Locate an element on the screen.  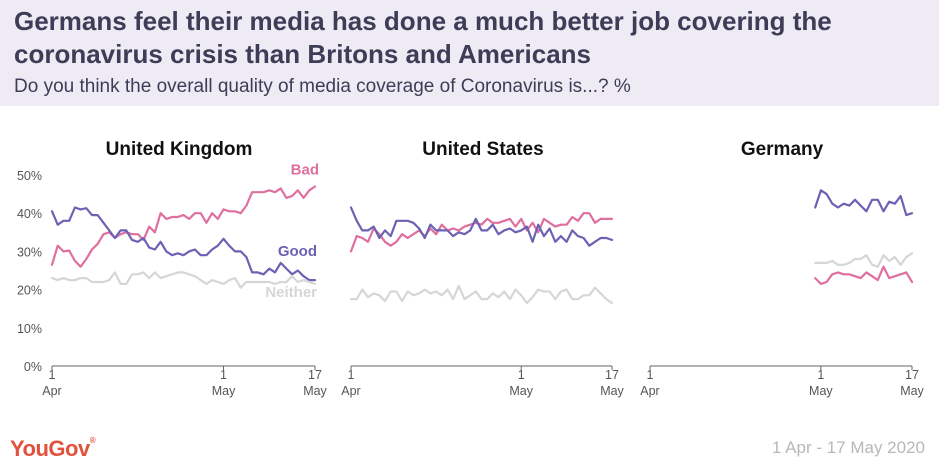
panel-title: Germany is located at coordinates (782, 149).